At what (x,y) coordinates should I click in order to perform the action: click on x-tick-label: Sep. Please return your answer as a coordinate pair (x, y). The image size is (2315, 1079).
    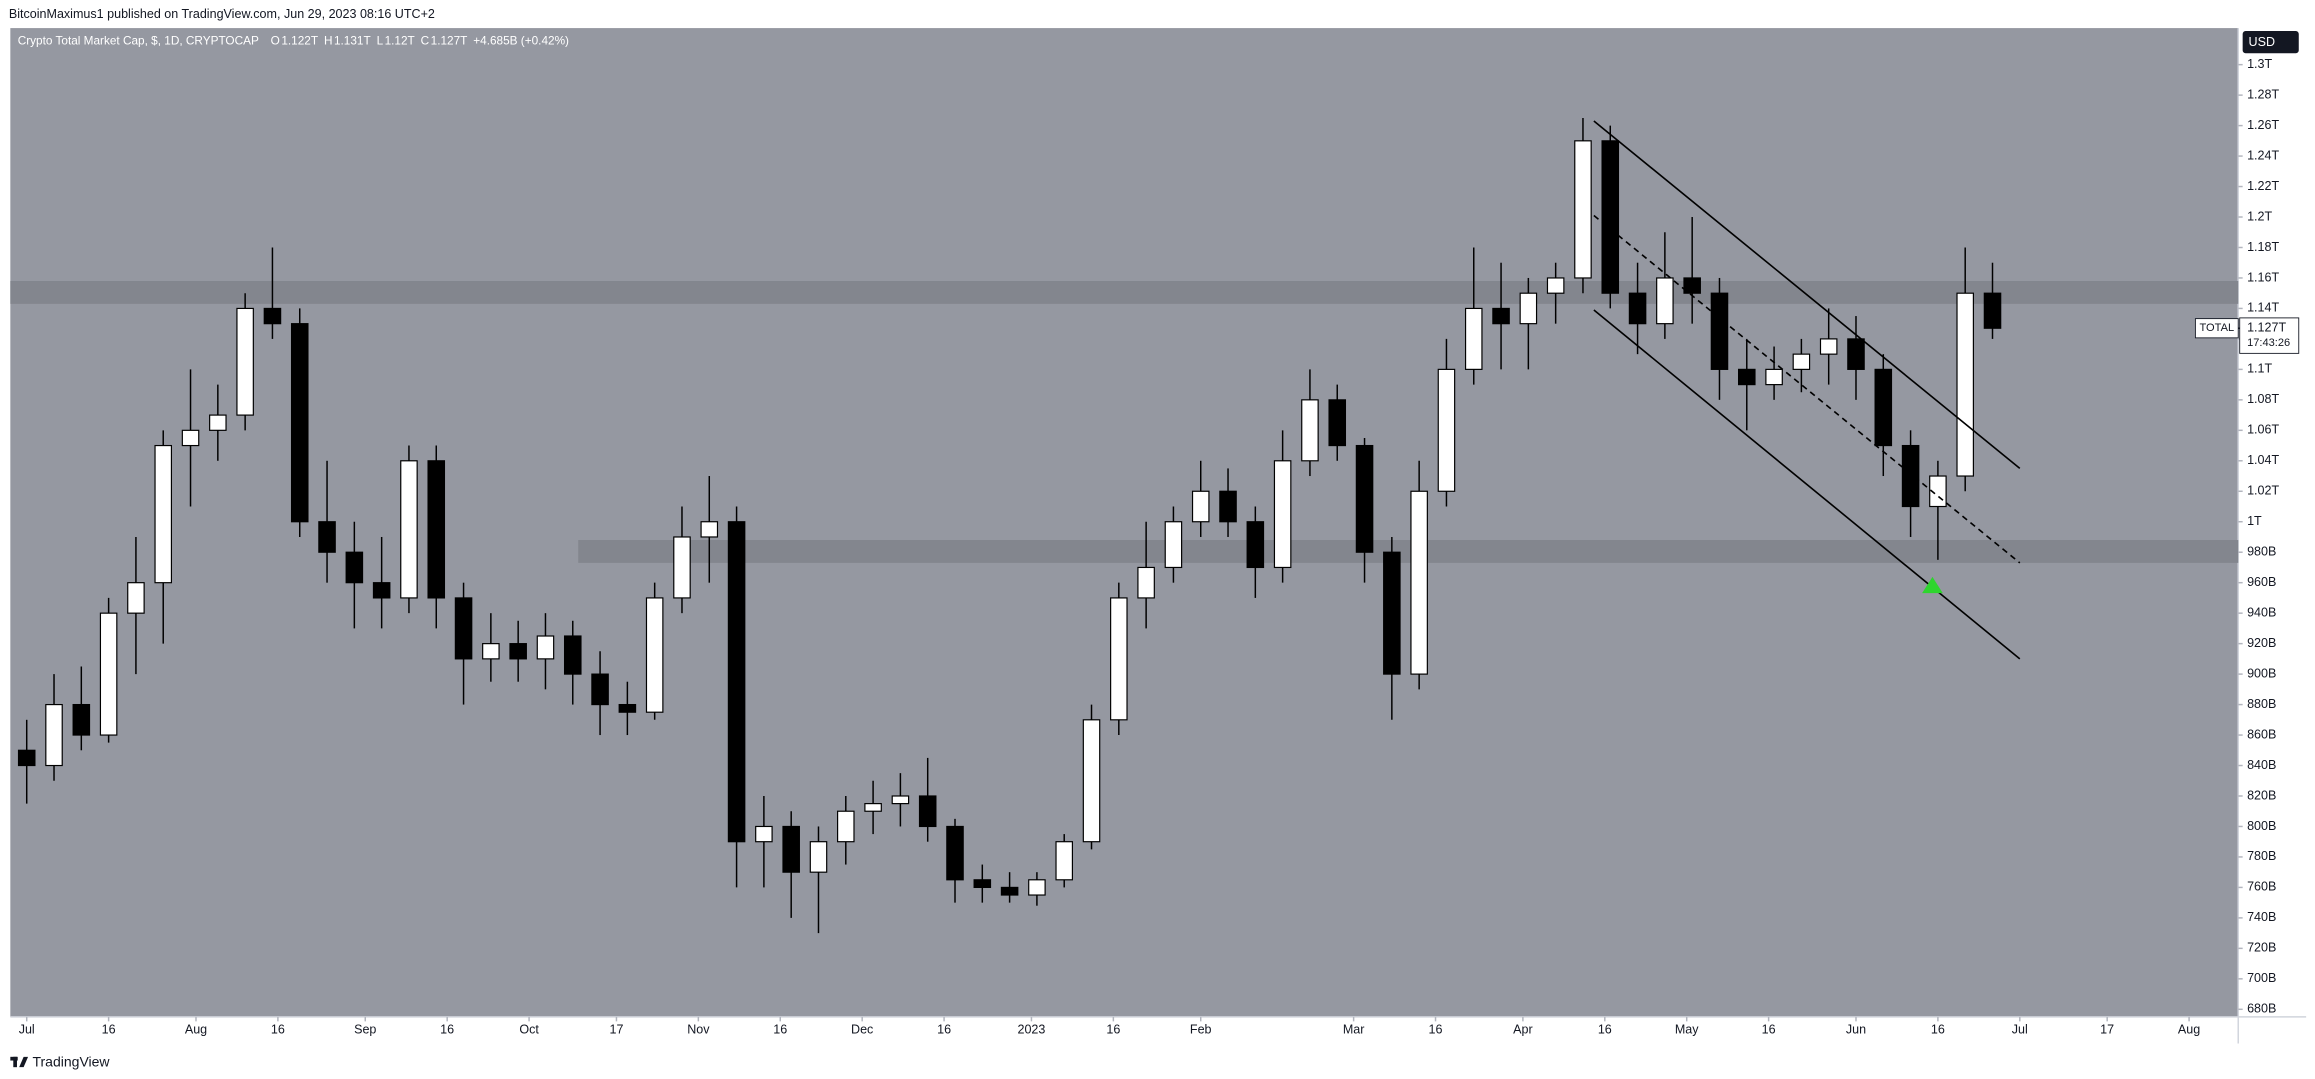
    Looking at the image, I should click on (365, 1030).